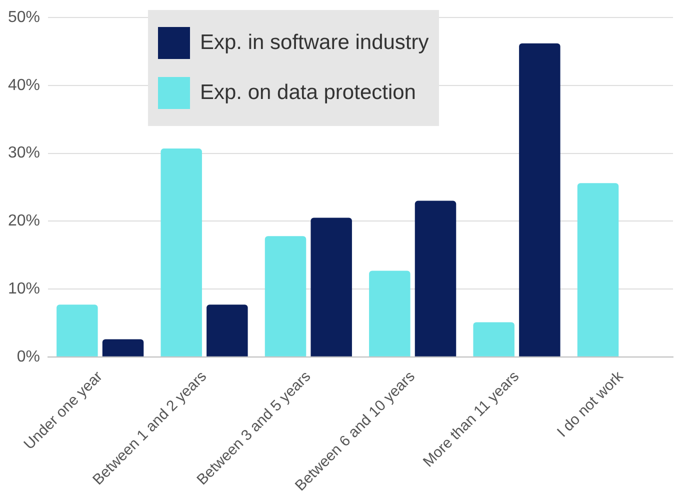 This screenshot has height=498, width=675. What do you see at coordinates (308, 93) in the screenshot?
I see `legend-label: Exp. on data protection` at bounding box center [308, 93].